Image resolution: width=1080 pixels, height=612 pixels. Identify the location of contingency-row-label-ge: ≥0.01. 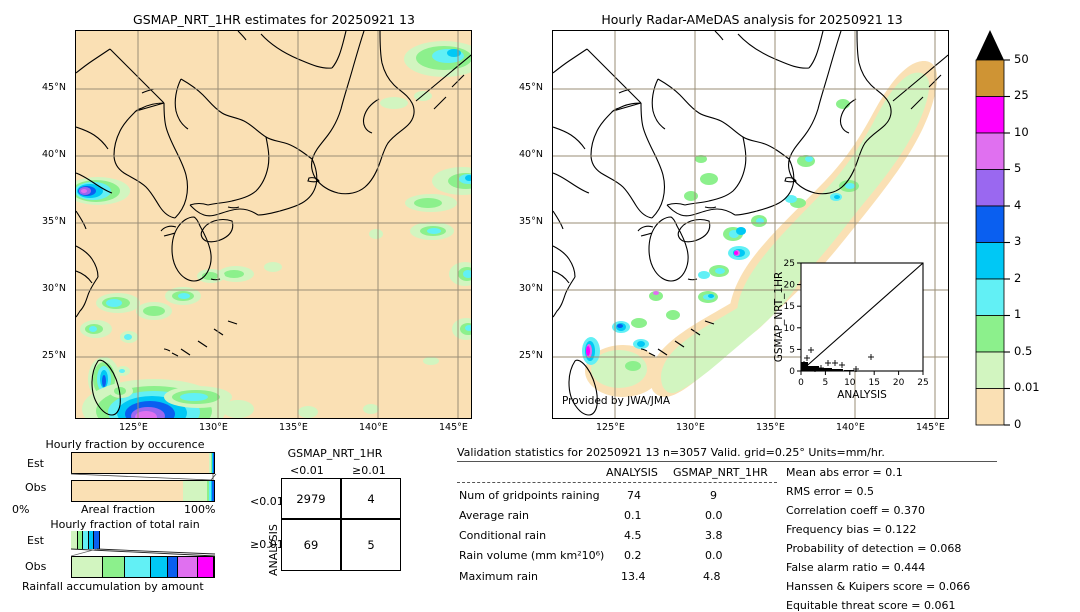
(267, 544).